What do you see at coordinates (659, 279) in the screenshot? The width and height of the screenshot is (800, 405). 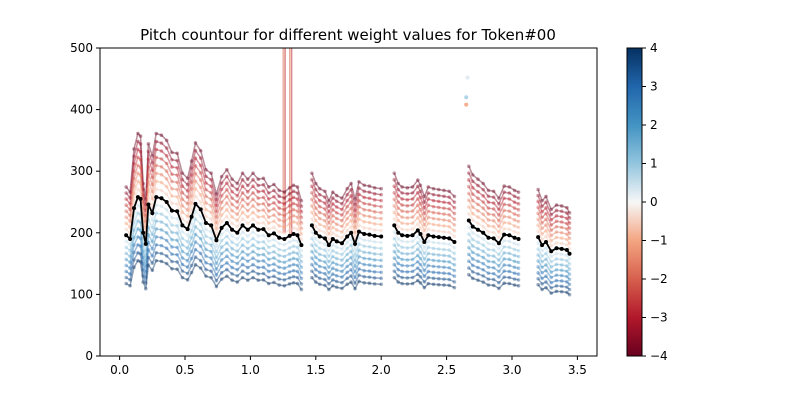 I see `colorbar-tick-label: −2` at bounding box center [659, 279].